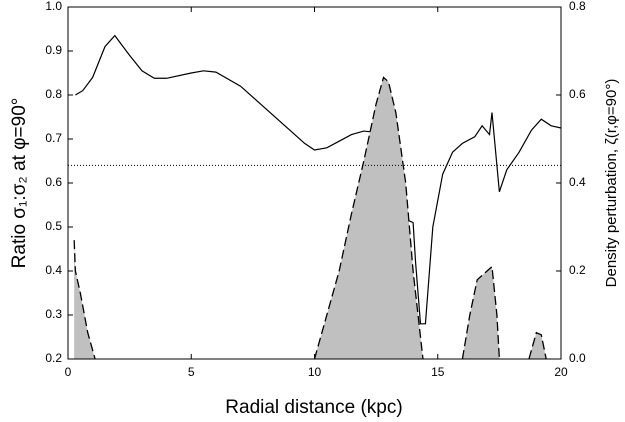 The width and height of the screenshot is (625, 422). What do you see at coordinates (53, 50) in the screenshot?
I see `y-tick-label: 0.9` at bounding box center [53, 50].